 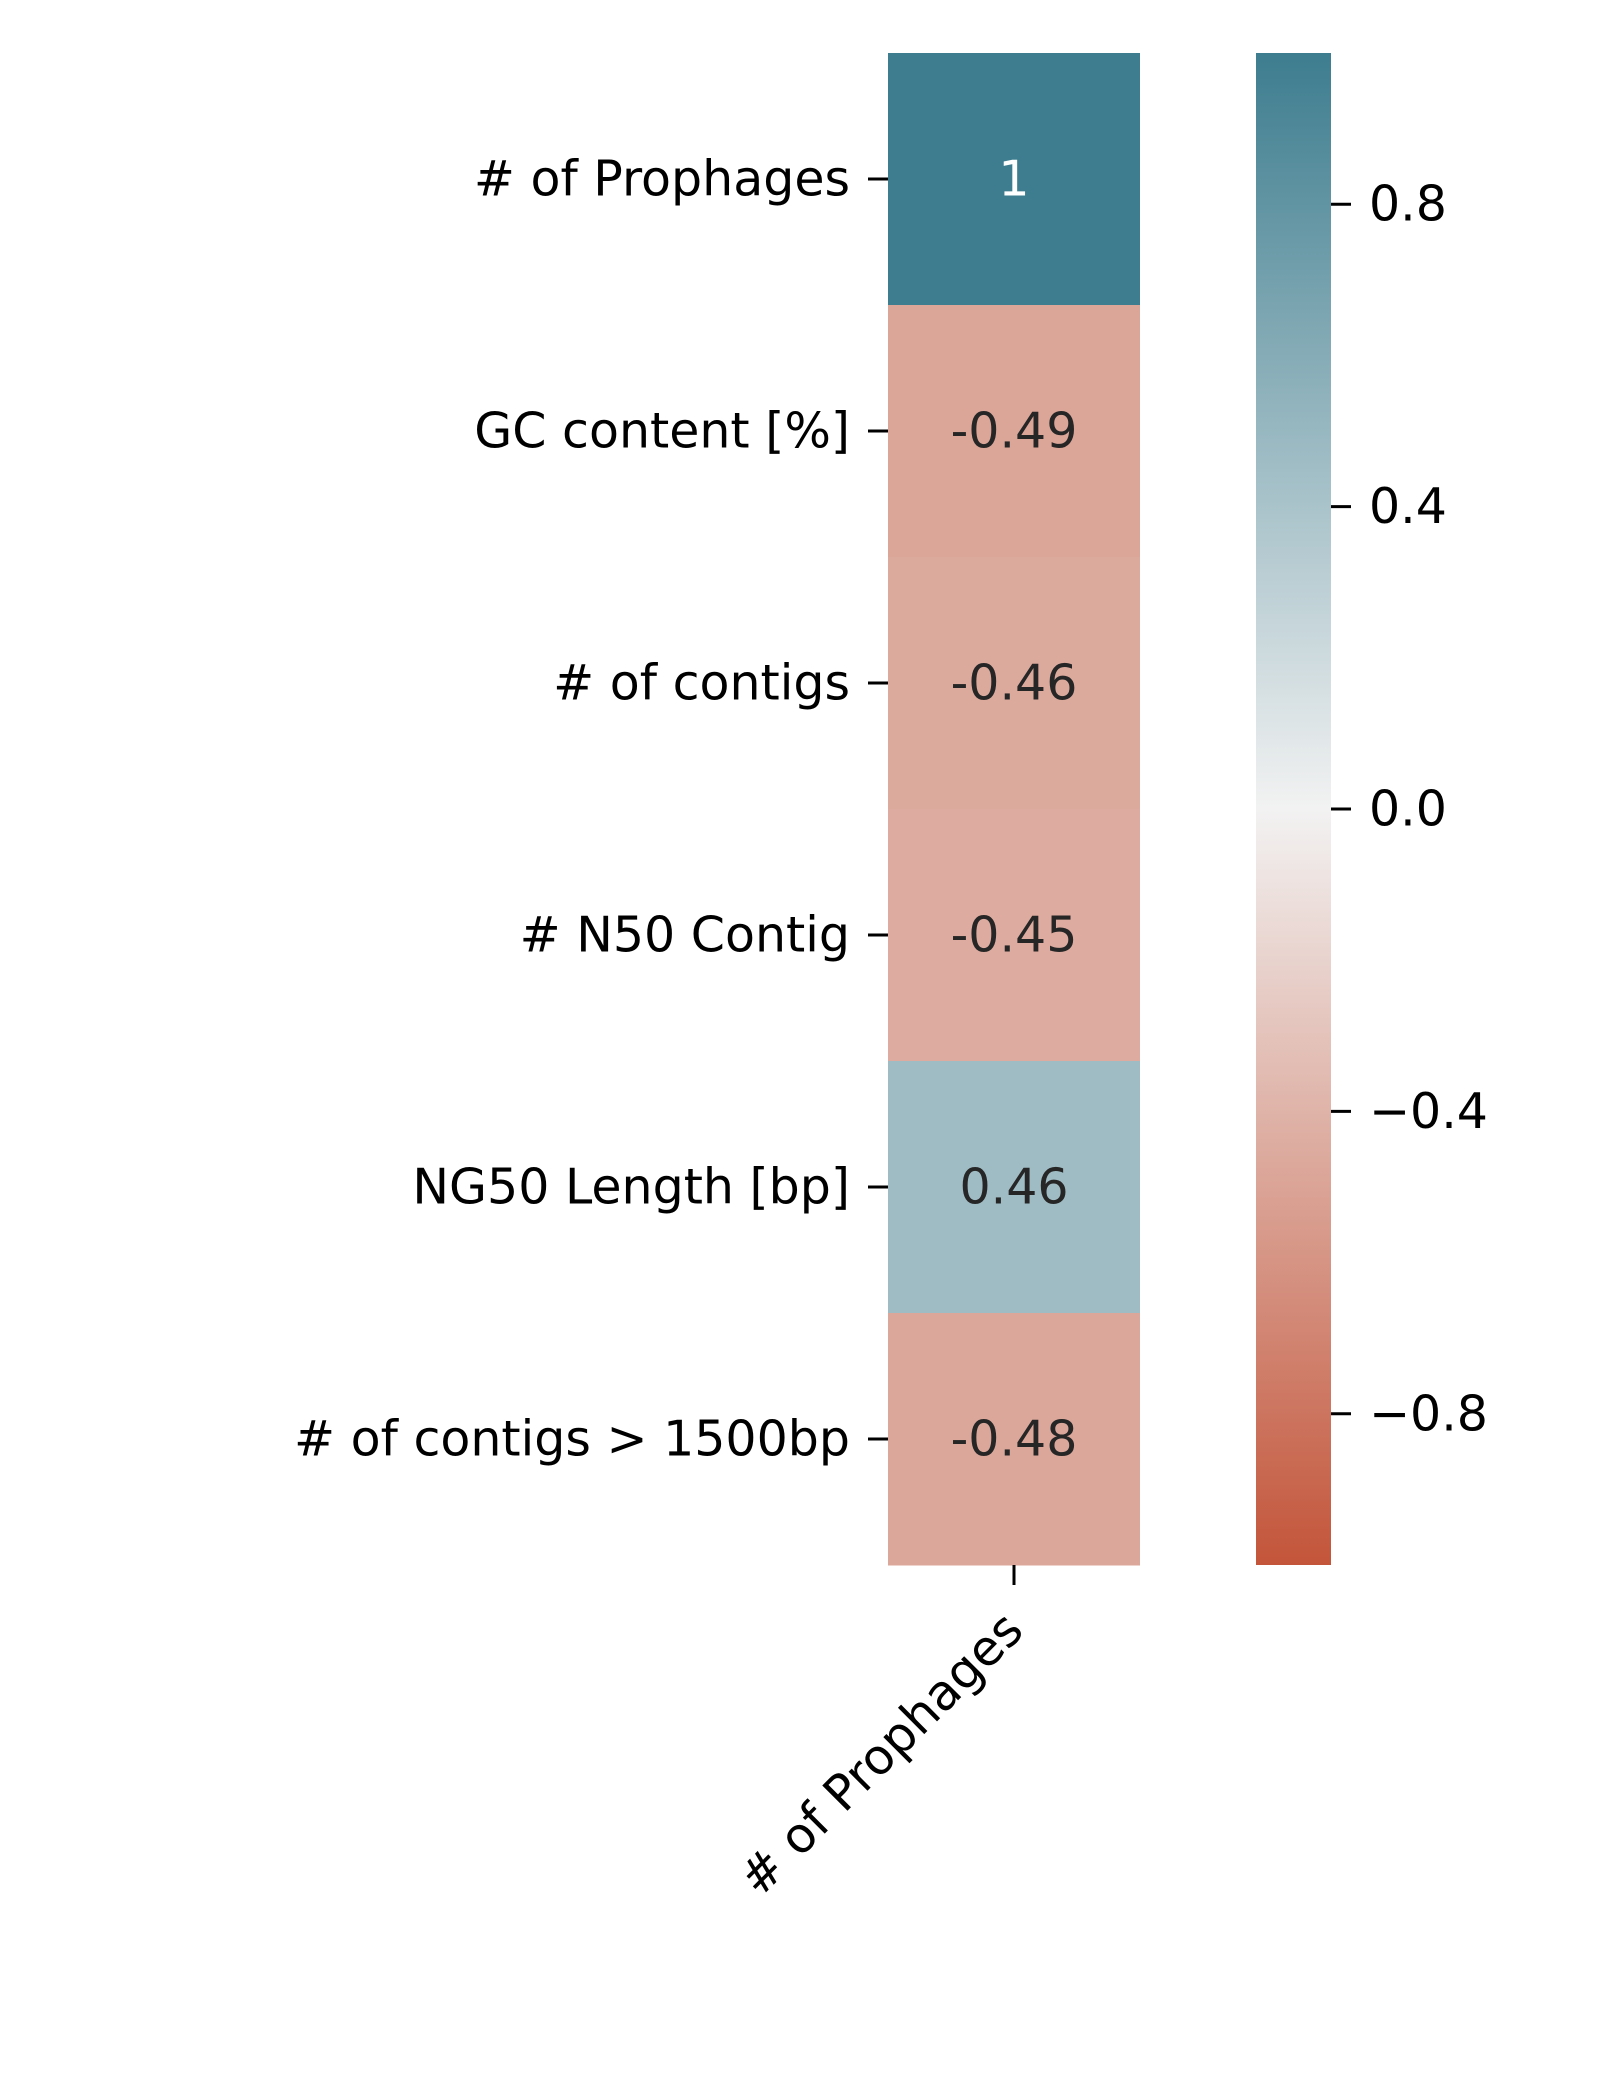 I want to click on cell-value-label: 1, so click(x=1013, y=179).